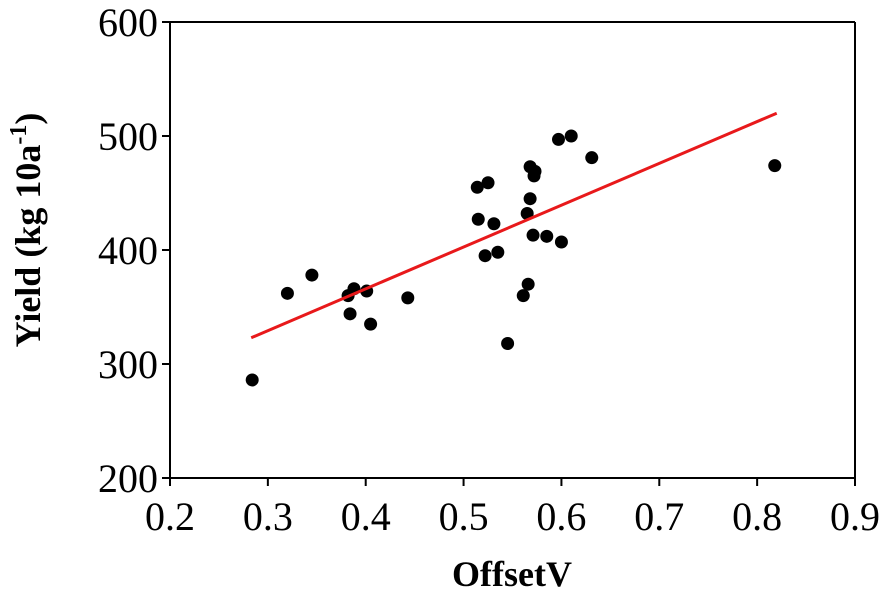  What do you see at coordinates (512, 508) in the screenshot?
I see `x-axis-ticks: 0.2 0.3 0.4 0.5 0.6 0.7 0.8 0.9` at bounding box center [512, 508].